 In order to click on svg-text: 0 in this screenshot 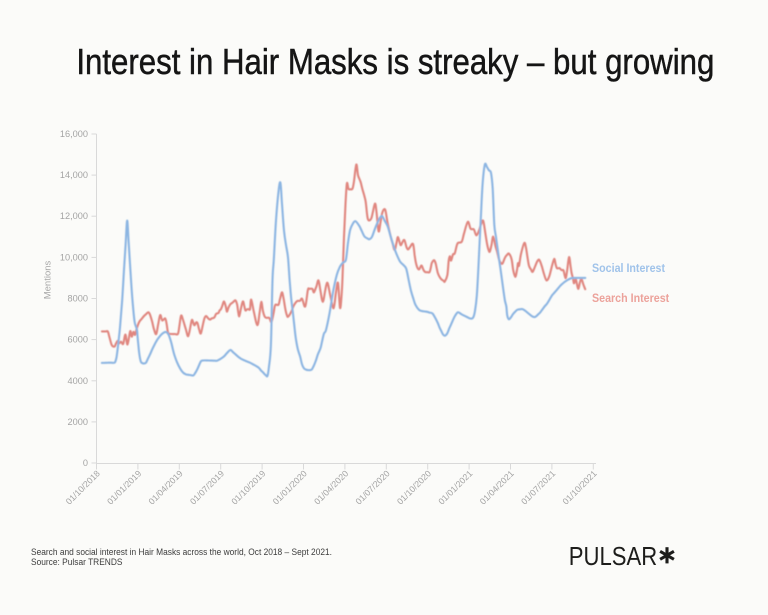, I will do `click(85, 463)`.